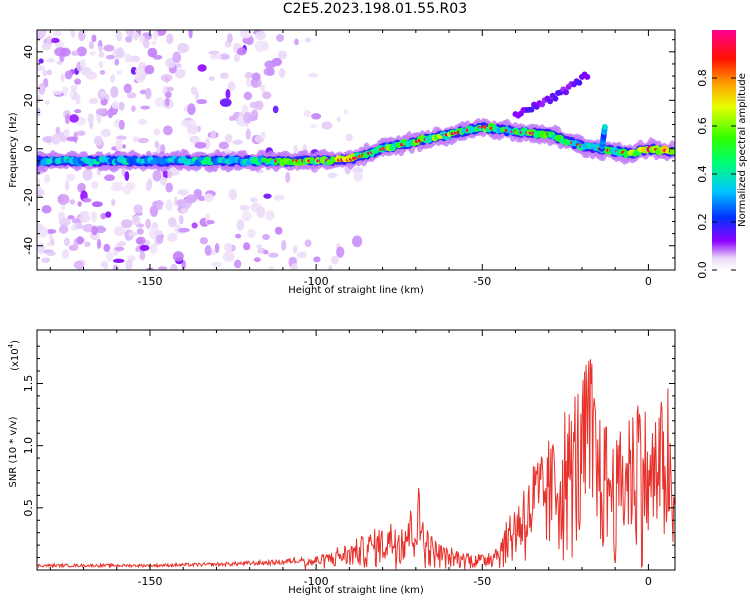 The height and width of the screenshot is (600, 750). I want to click on colorbar-label: Normalized spectral amplitude, so click(742, 150).